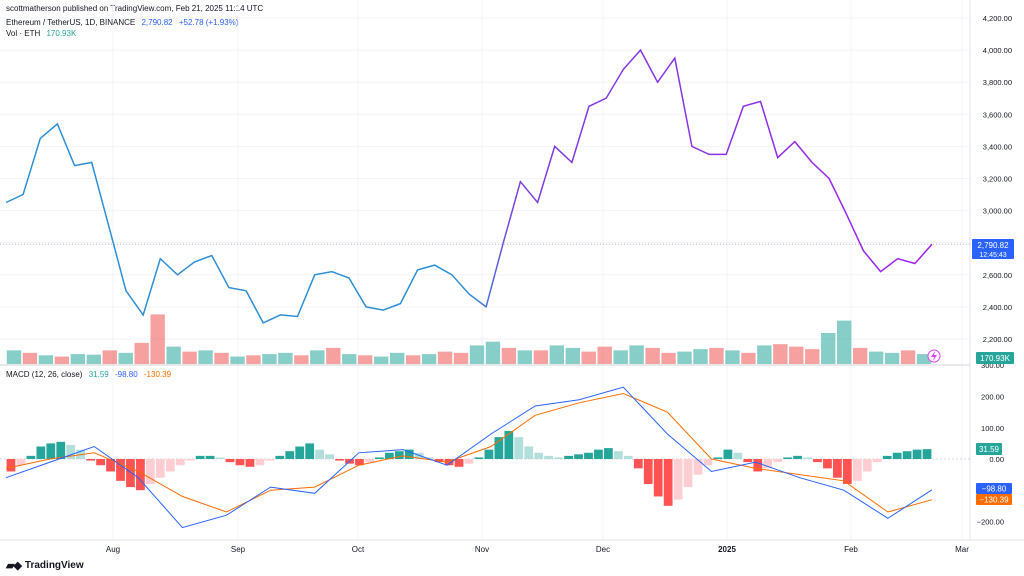 This screenshot has width=1024, height=576. What do you see at coordinates (98, 374) in the screenshot?
I see `macd-hist-value: 31.59` at bounding box center [98, 374].